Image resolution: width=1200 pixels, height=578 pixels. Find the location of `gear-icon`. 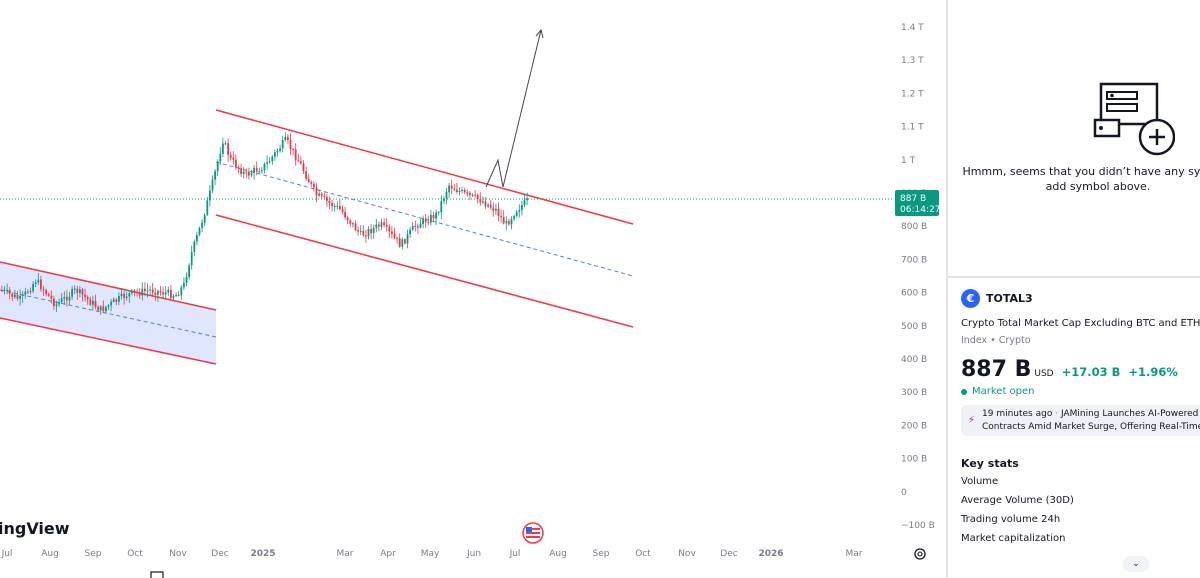

gear-icon is located at coordinates (920, 554).